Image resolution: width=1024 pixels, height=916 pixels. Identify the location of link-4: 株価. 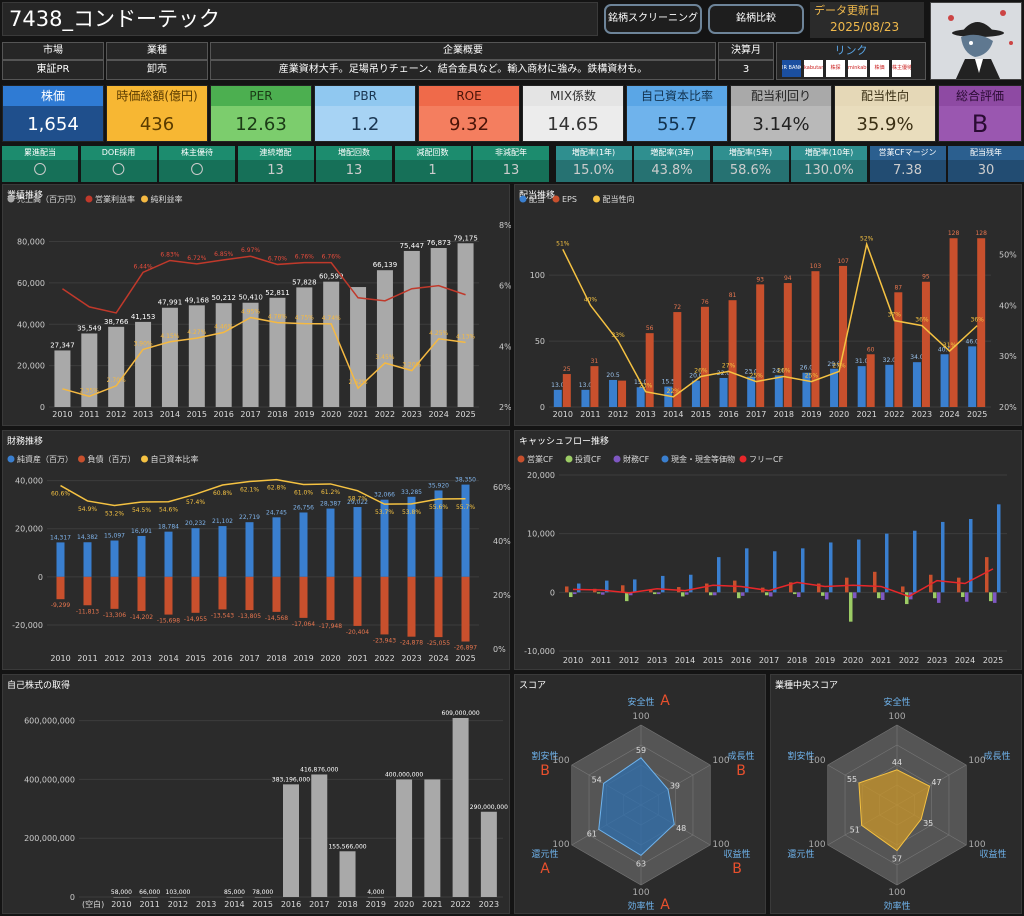
(879, 68).